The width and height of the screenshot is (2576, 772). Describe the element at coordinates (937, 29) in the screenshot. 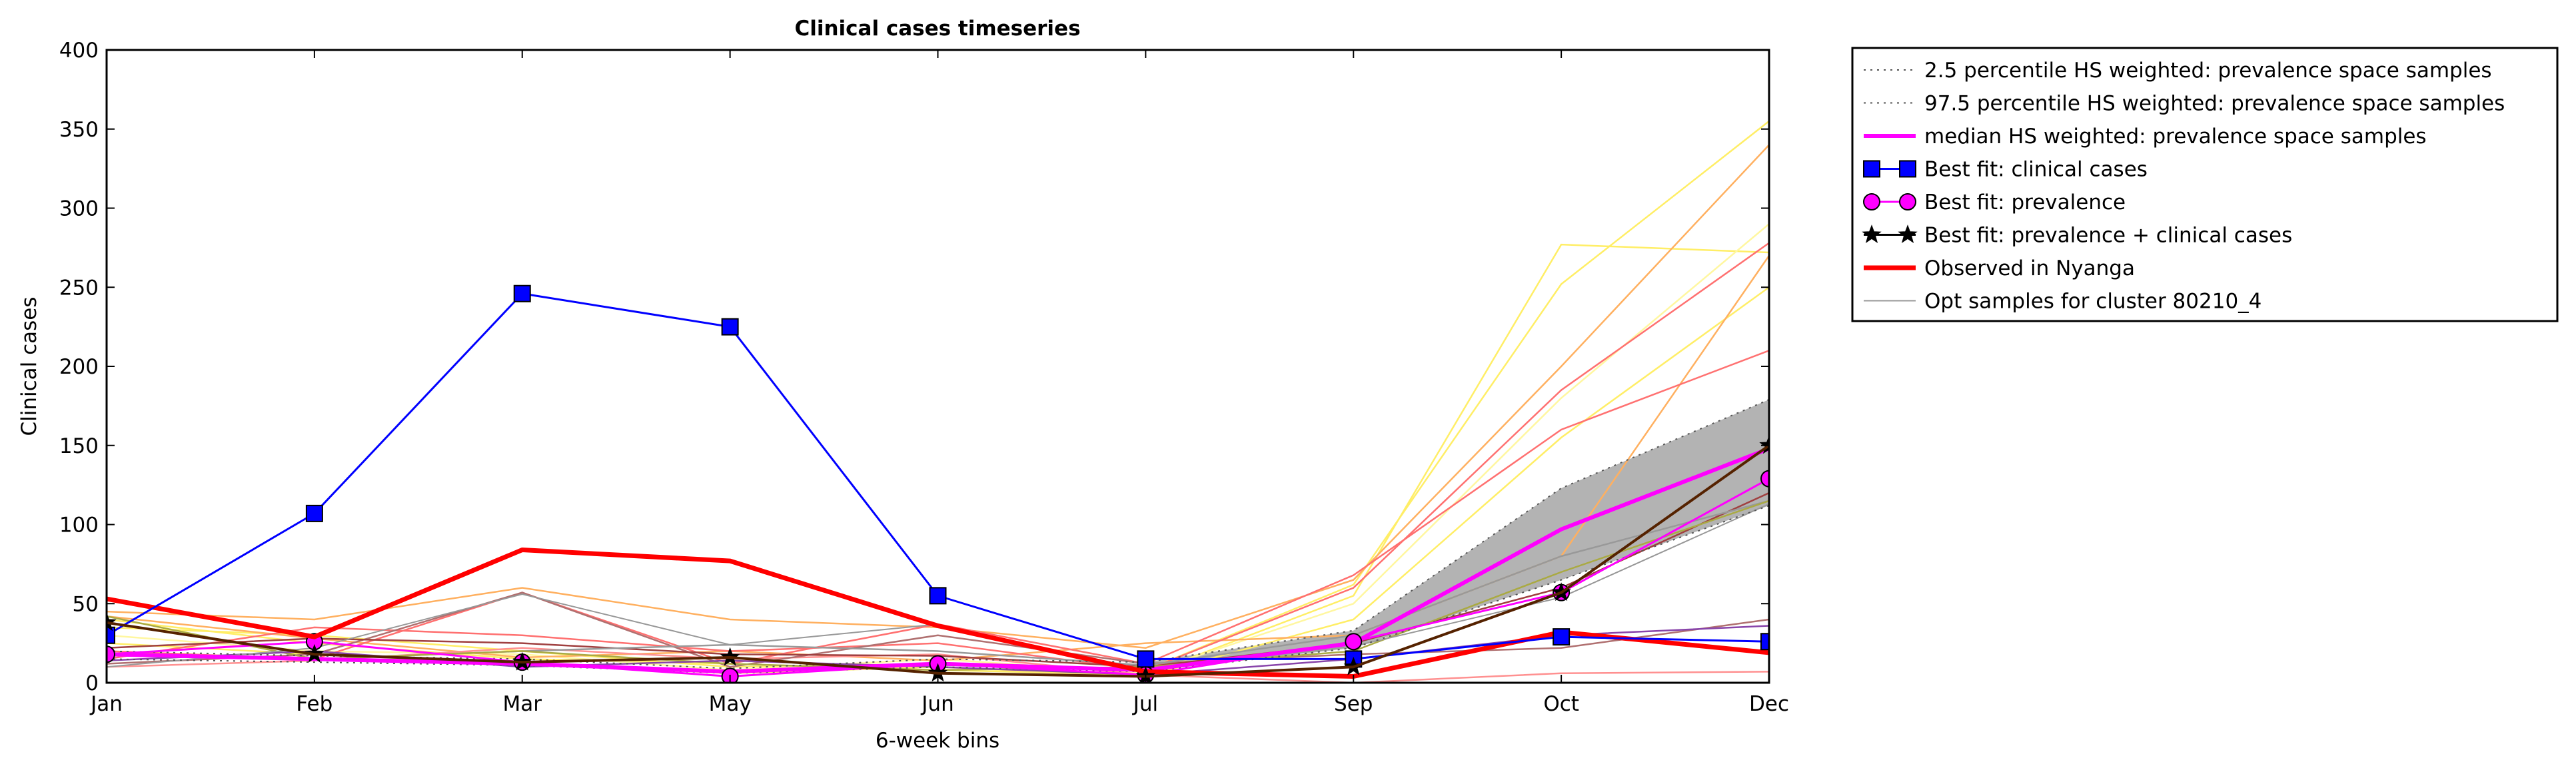

I see `chart-title: Clinical cases timeseries` at that location.